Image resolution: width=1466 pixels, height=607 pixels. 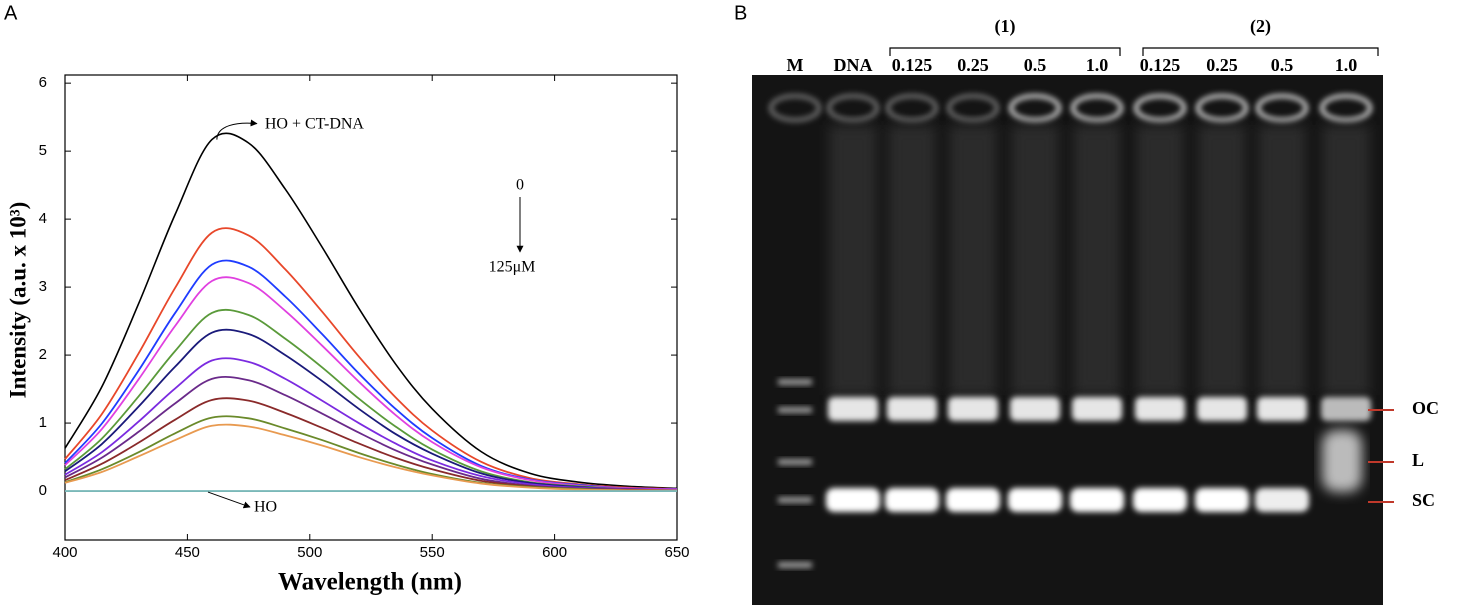 I want to click on group-label: (2), so click(x=1260, y=26).